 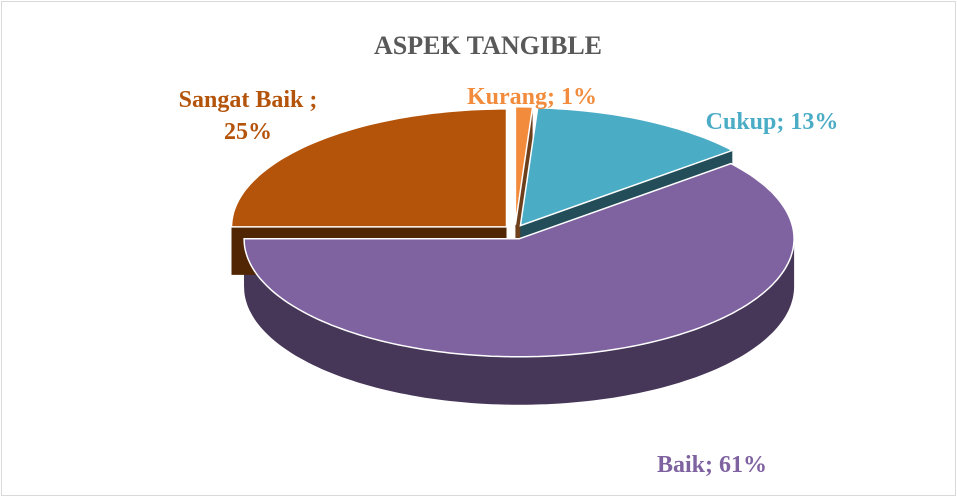 What do you see at coordinates (712, 465) in the screenshot?
I see `data-label: Baik; 61%` at bounding box center [712, 465].